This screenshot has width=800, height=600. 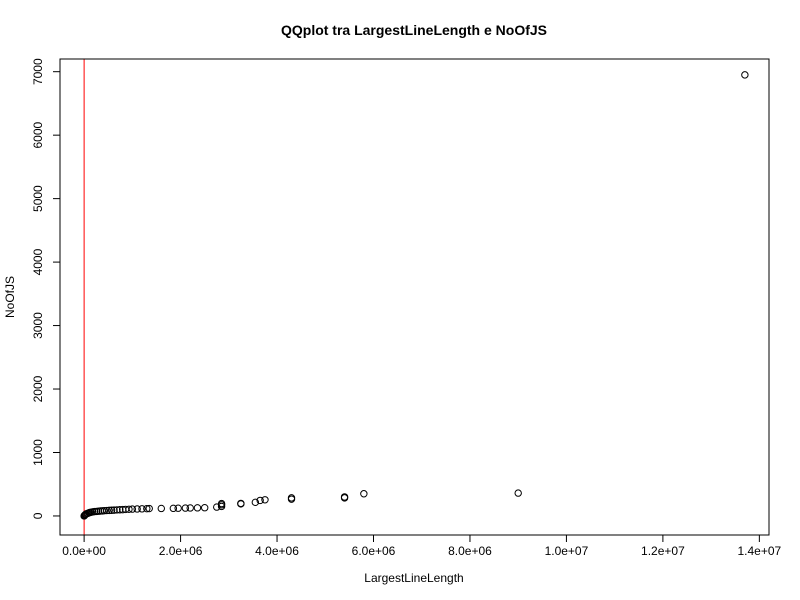 I want to click on y-tick-label: 0, so click(x=38, y=515).